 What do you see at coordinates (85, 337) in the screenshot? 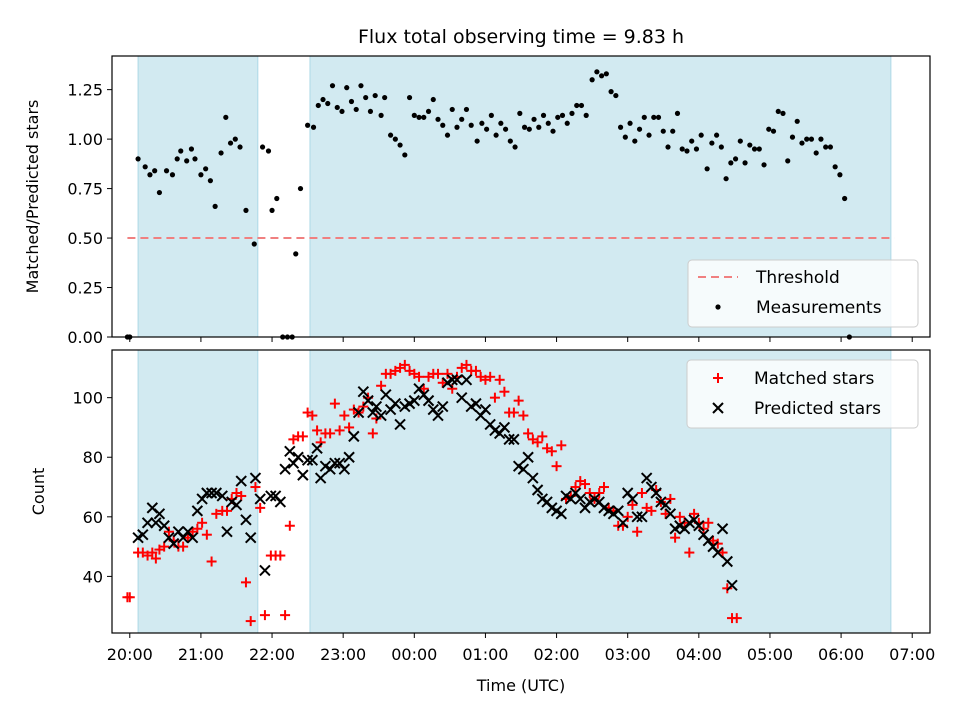
I see `y-tick-label: 0.00` at bounding box center [85, 337].